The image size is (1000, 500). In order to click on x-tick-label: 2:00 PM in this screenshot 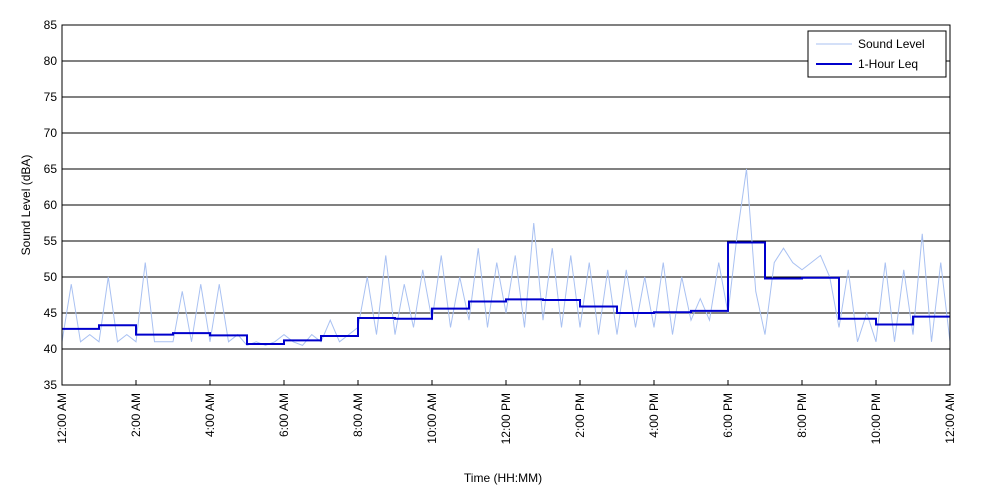, I will do `click(580, 415)`.